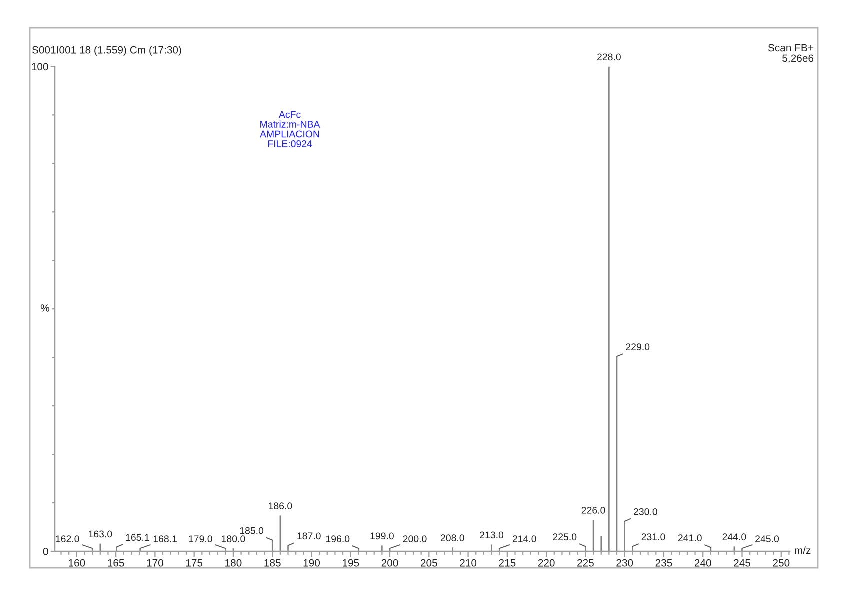  I want to click on annotation: 168.1, so click(166, 539).